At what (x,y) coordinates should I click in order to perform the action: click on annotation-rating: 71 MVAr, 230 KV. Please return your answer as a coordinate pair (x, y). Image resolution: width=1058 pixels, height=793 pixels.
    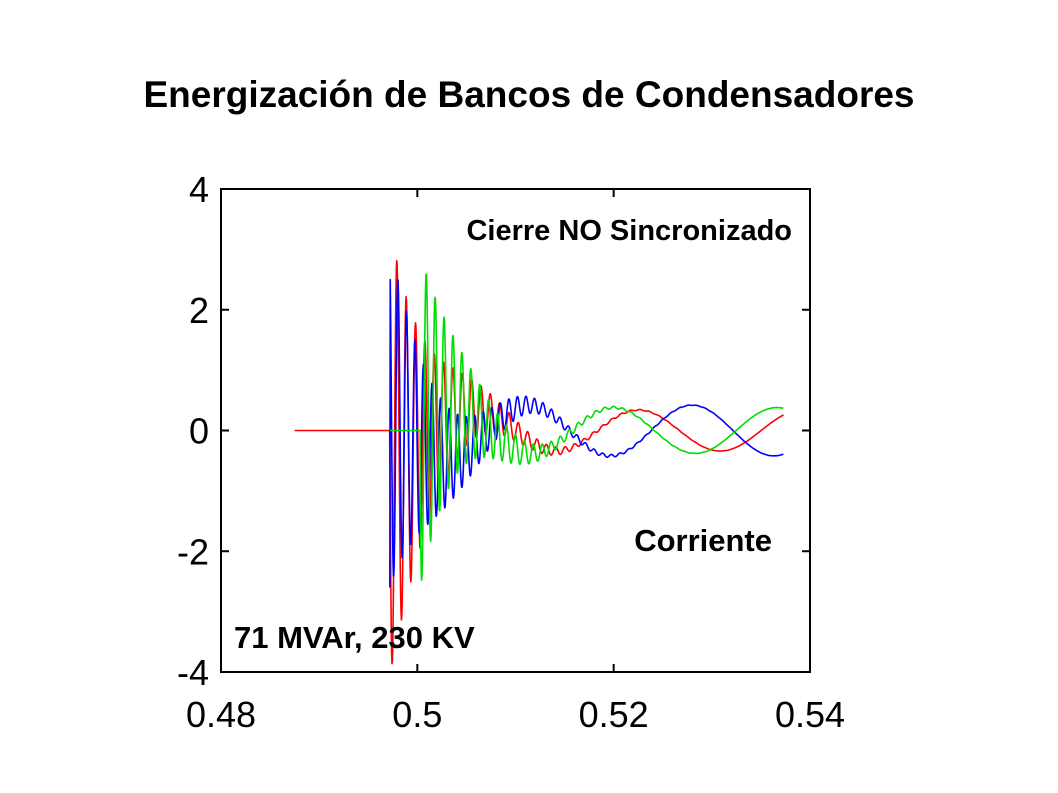
    Looking at the image, I should click on (354, 637).